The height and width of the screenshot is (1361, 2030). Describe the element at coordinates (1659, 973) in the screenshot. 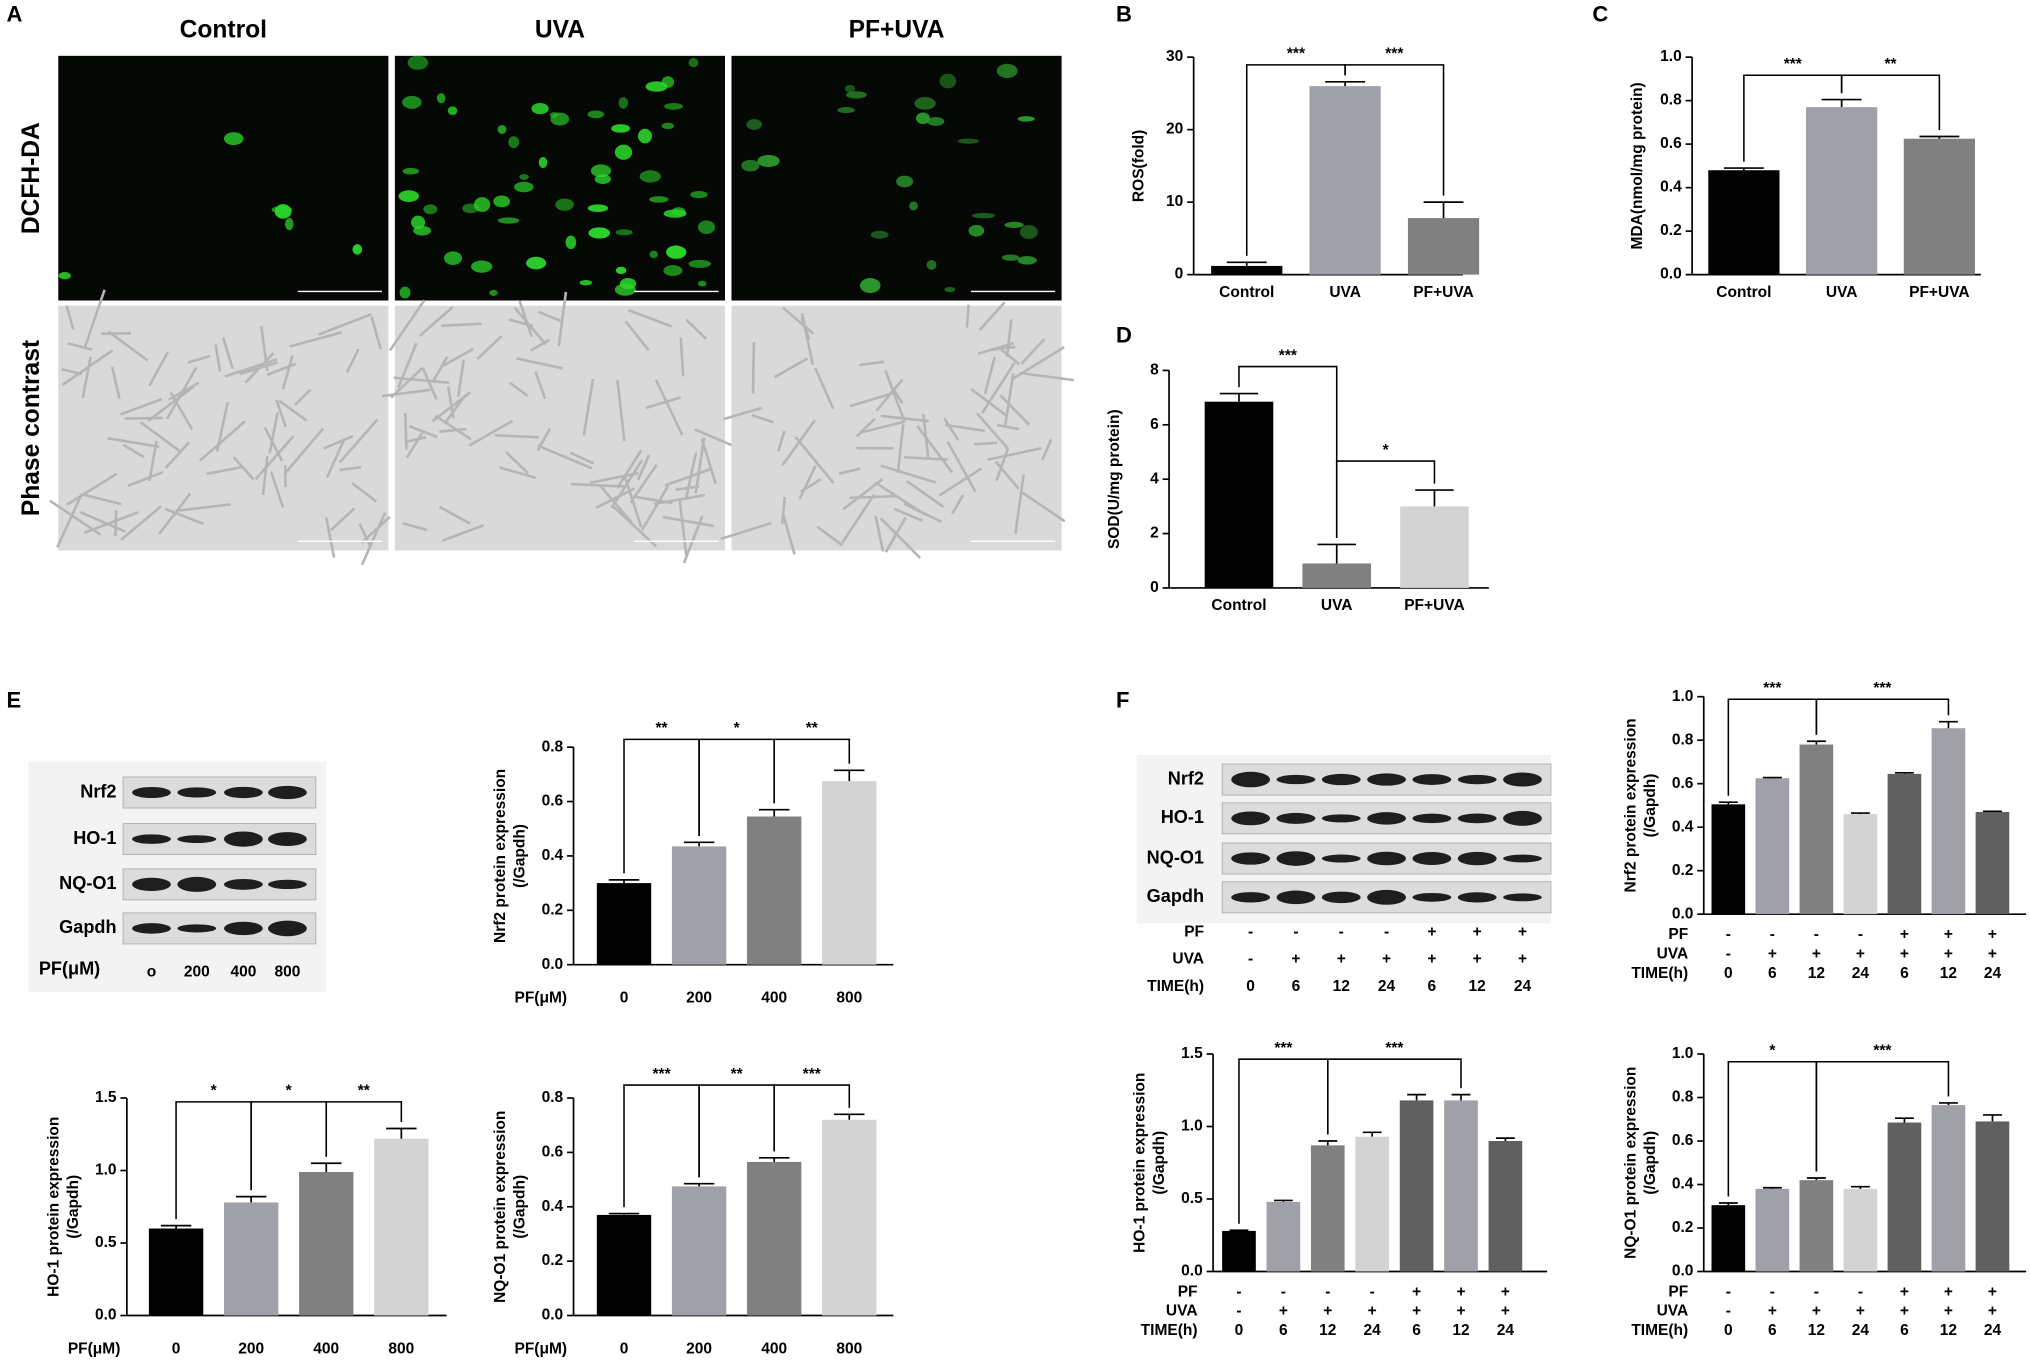

I see `condition-label: TIME(h)` at that location.